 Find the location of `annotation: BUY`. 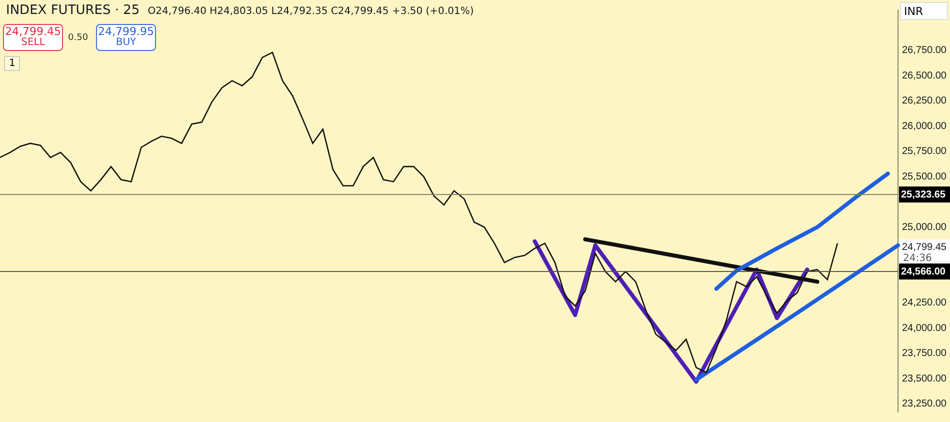

annotation: BUY is located at coordinates (126, 42).